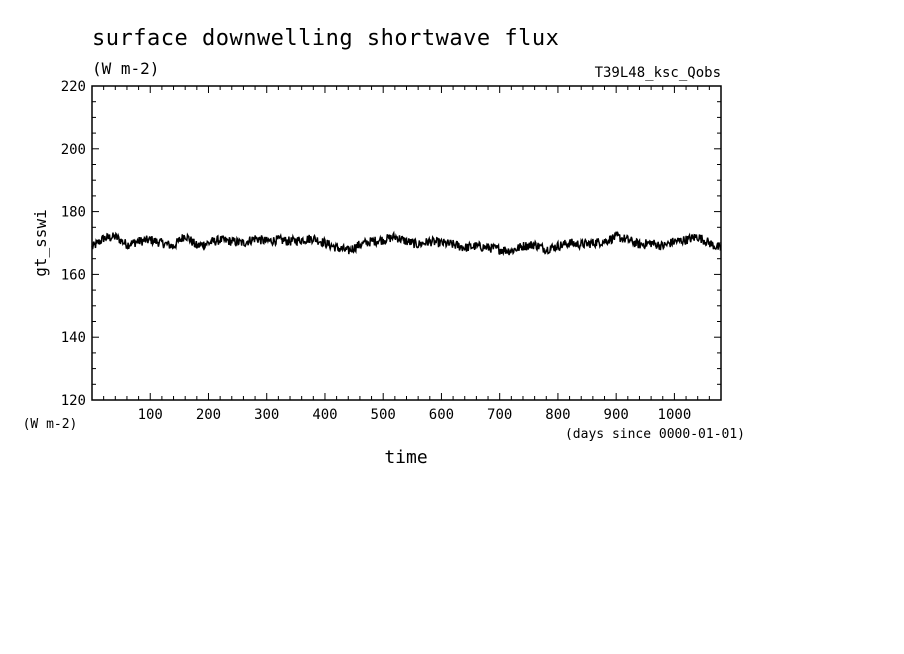 The width and height of the screenshot is (904, 654). I want to click on chart-units: (W m-2), so click(125, 68).